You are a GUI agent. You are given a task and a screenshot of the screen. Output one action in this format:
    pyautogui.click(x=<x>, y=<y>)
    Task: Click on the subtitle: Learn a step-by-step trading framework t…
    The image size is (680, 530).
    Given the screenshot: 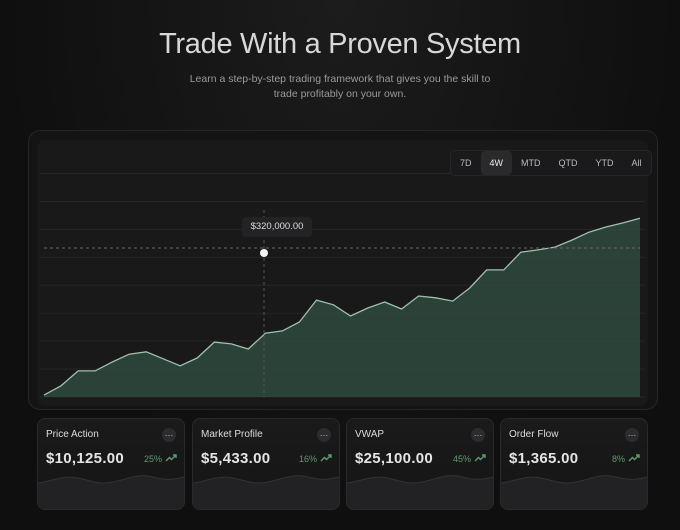 What is the action you would take?
    pyautogui.click(x=340, y=86)
    